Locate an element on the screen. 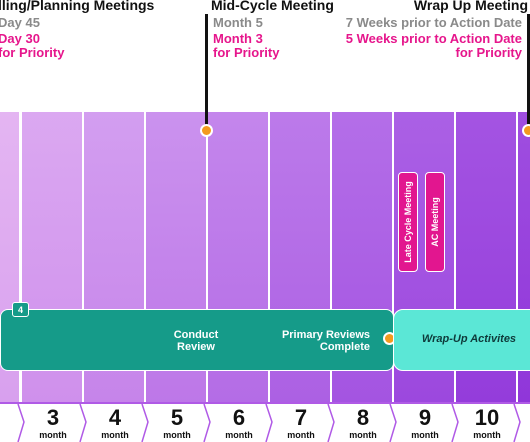 The height and width of the screenshot is (442, 530). ac-meeting-text: AC Meeting is located at coordinates (435, 222).